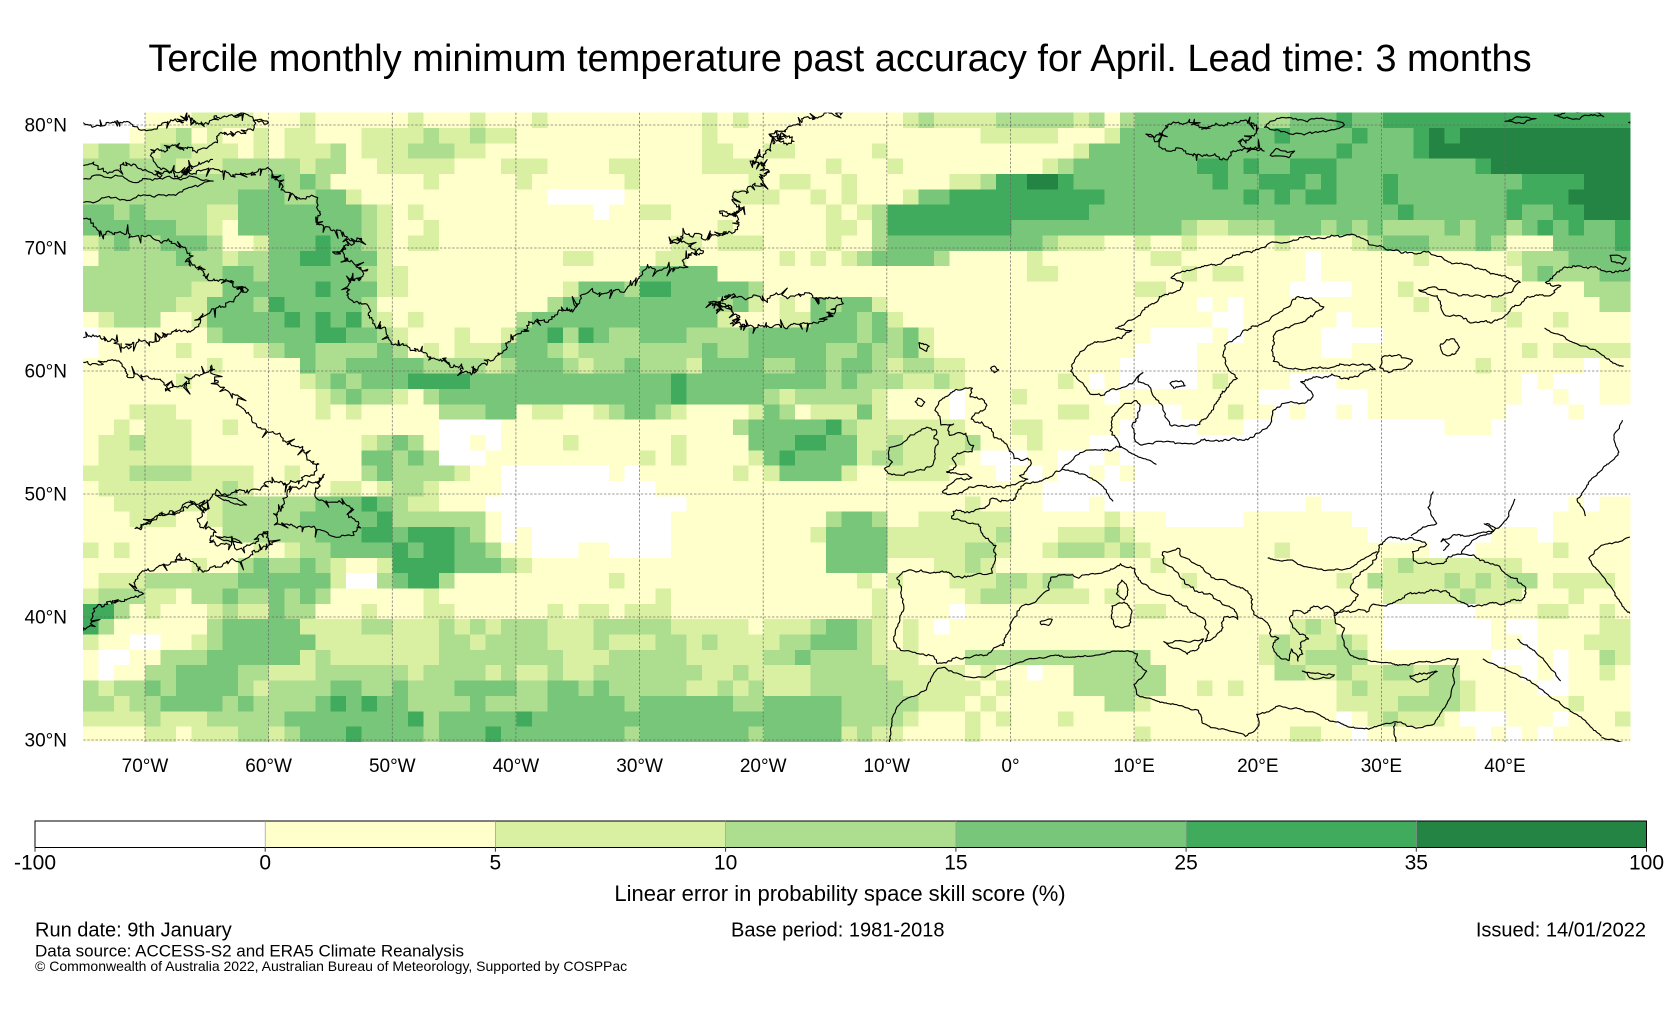  What do you see at coordinates (46, 618) in the screenshot?
I see `svg-text: 40°N` at bounding box center [46, 618].